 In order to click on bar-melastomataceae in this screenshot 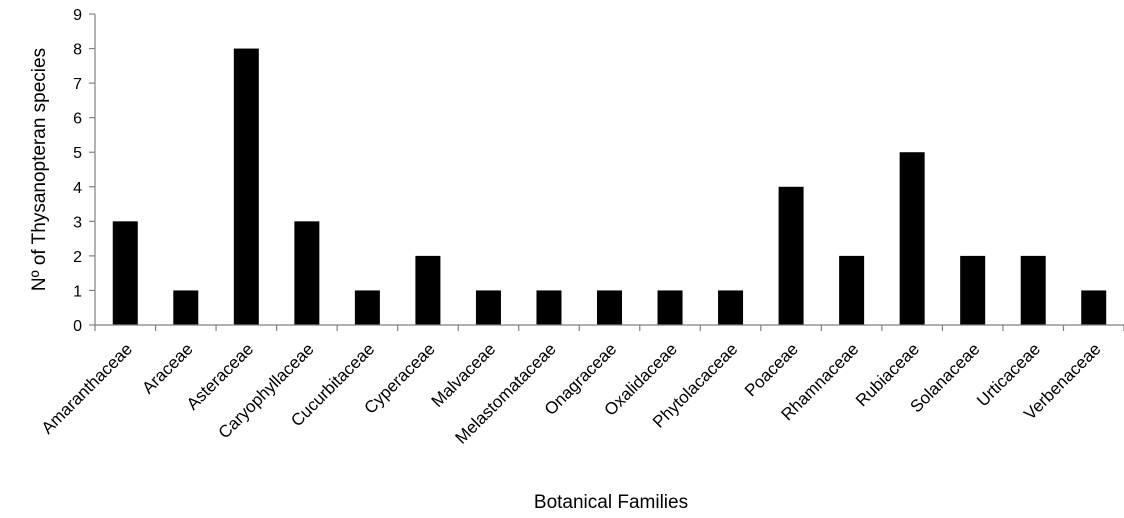, I will do `click(549, 307)`.